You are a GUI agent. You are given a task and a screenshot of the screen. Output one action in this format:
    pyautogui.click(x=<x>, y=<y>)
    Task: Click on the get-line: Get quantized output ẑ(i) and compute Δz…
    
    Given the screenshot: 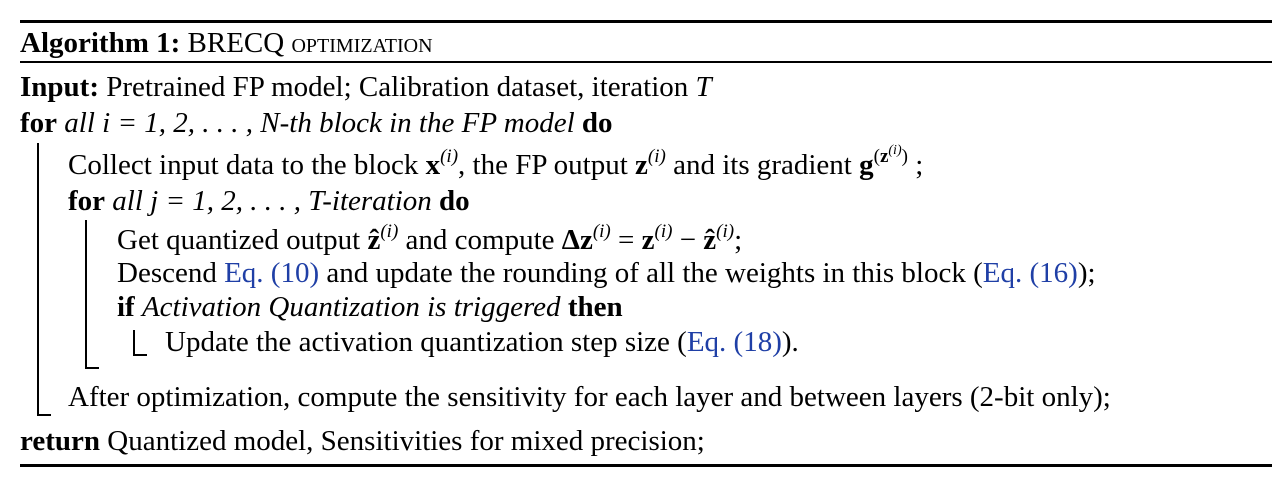 What is the action you would take?
    pyautogui.click(x=430, y=238)
    